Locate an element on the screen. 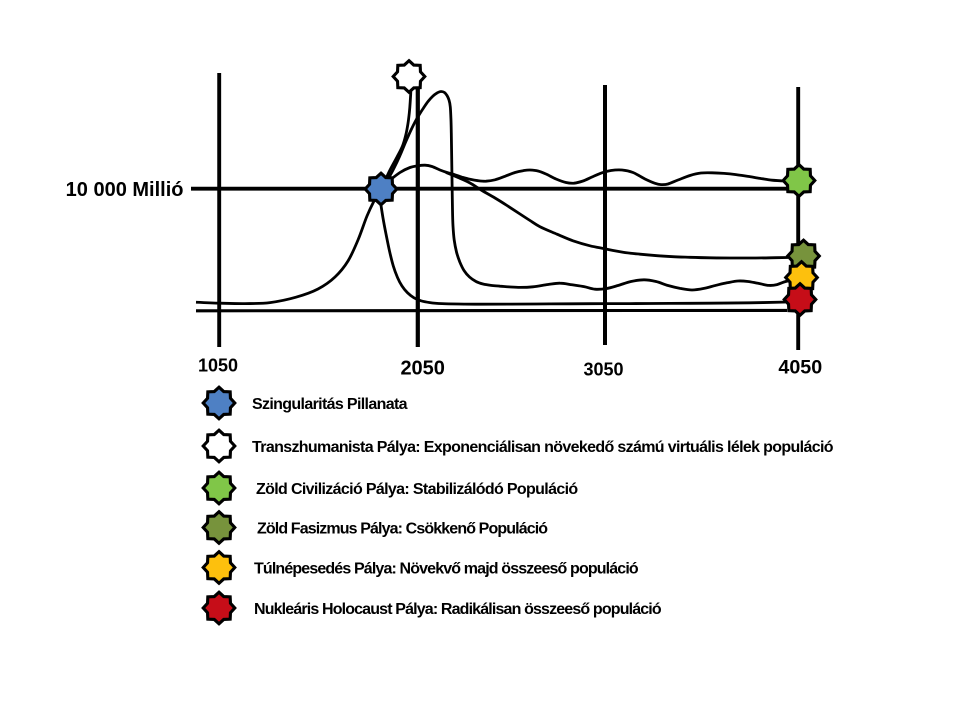  svg-text: 2050 is located at coordinates (422, 368).